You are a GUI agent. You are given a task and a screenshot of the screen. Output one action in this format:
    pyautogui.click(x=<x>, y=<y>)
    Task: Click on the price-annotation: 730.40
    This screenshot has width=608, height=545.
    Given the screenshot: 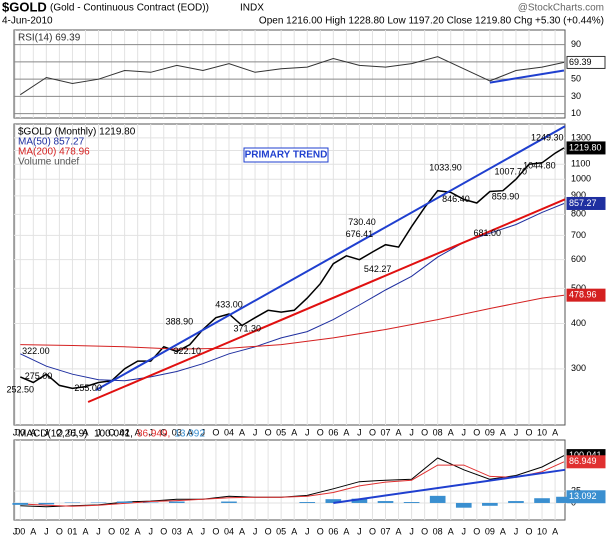 What is the action you would take?
    pyautogui.click(x=362, y=222)
    